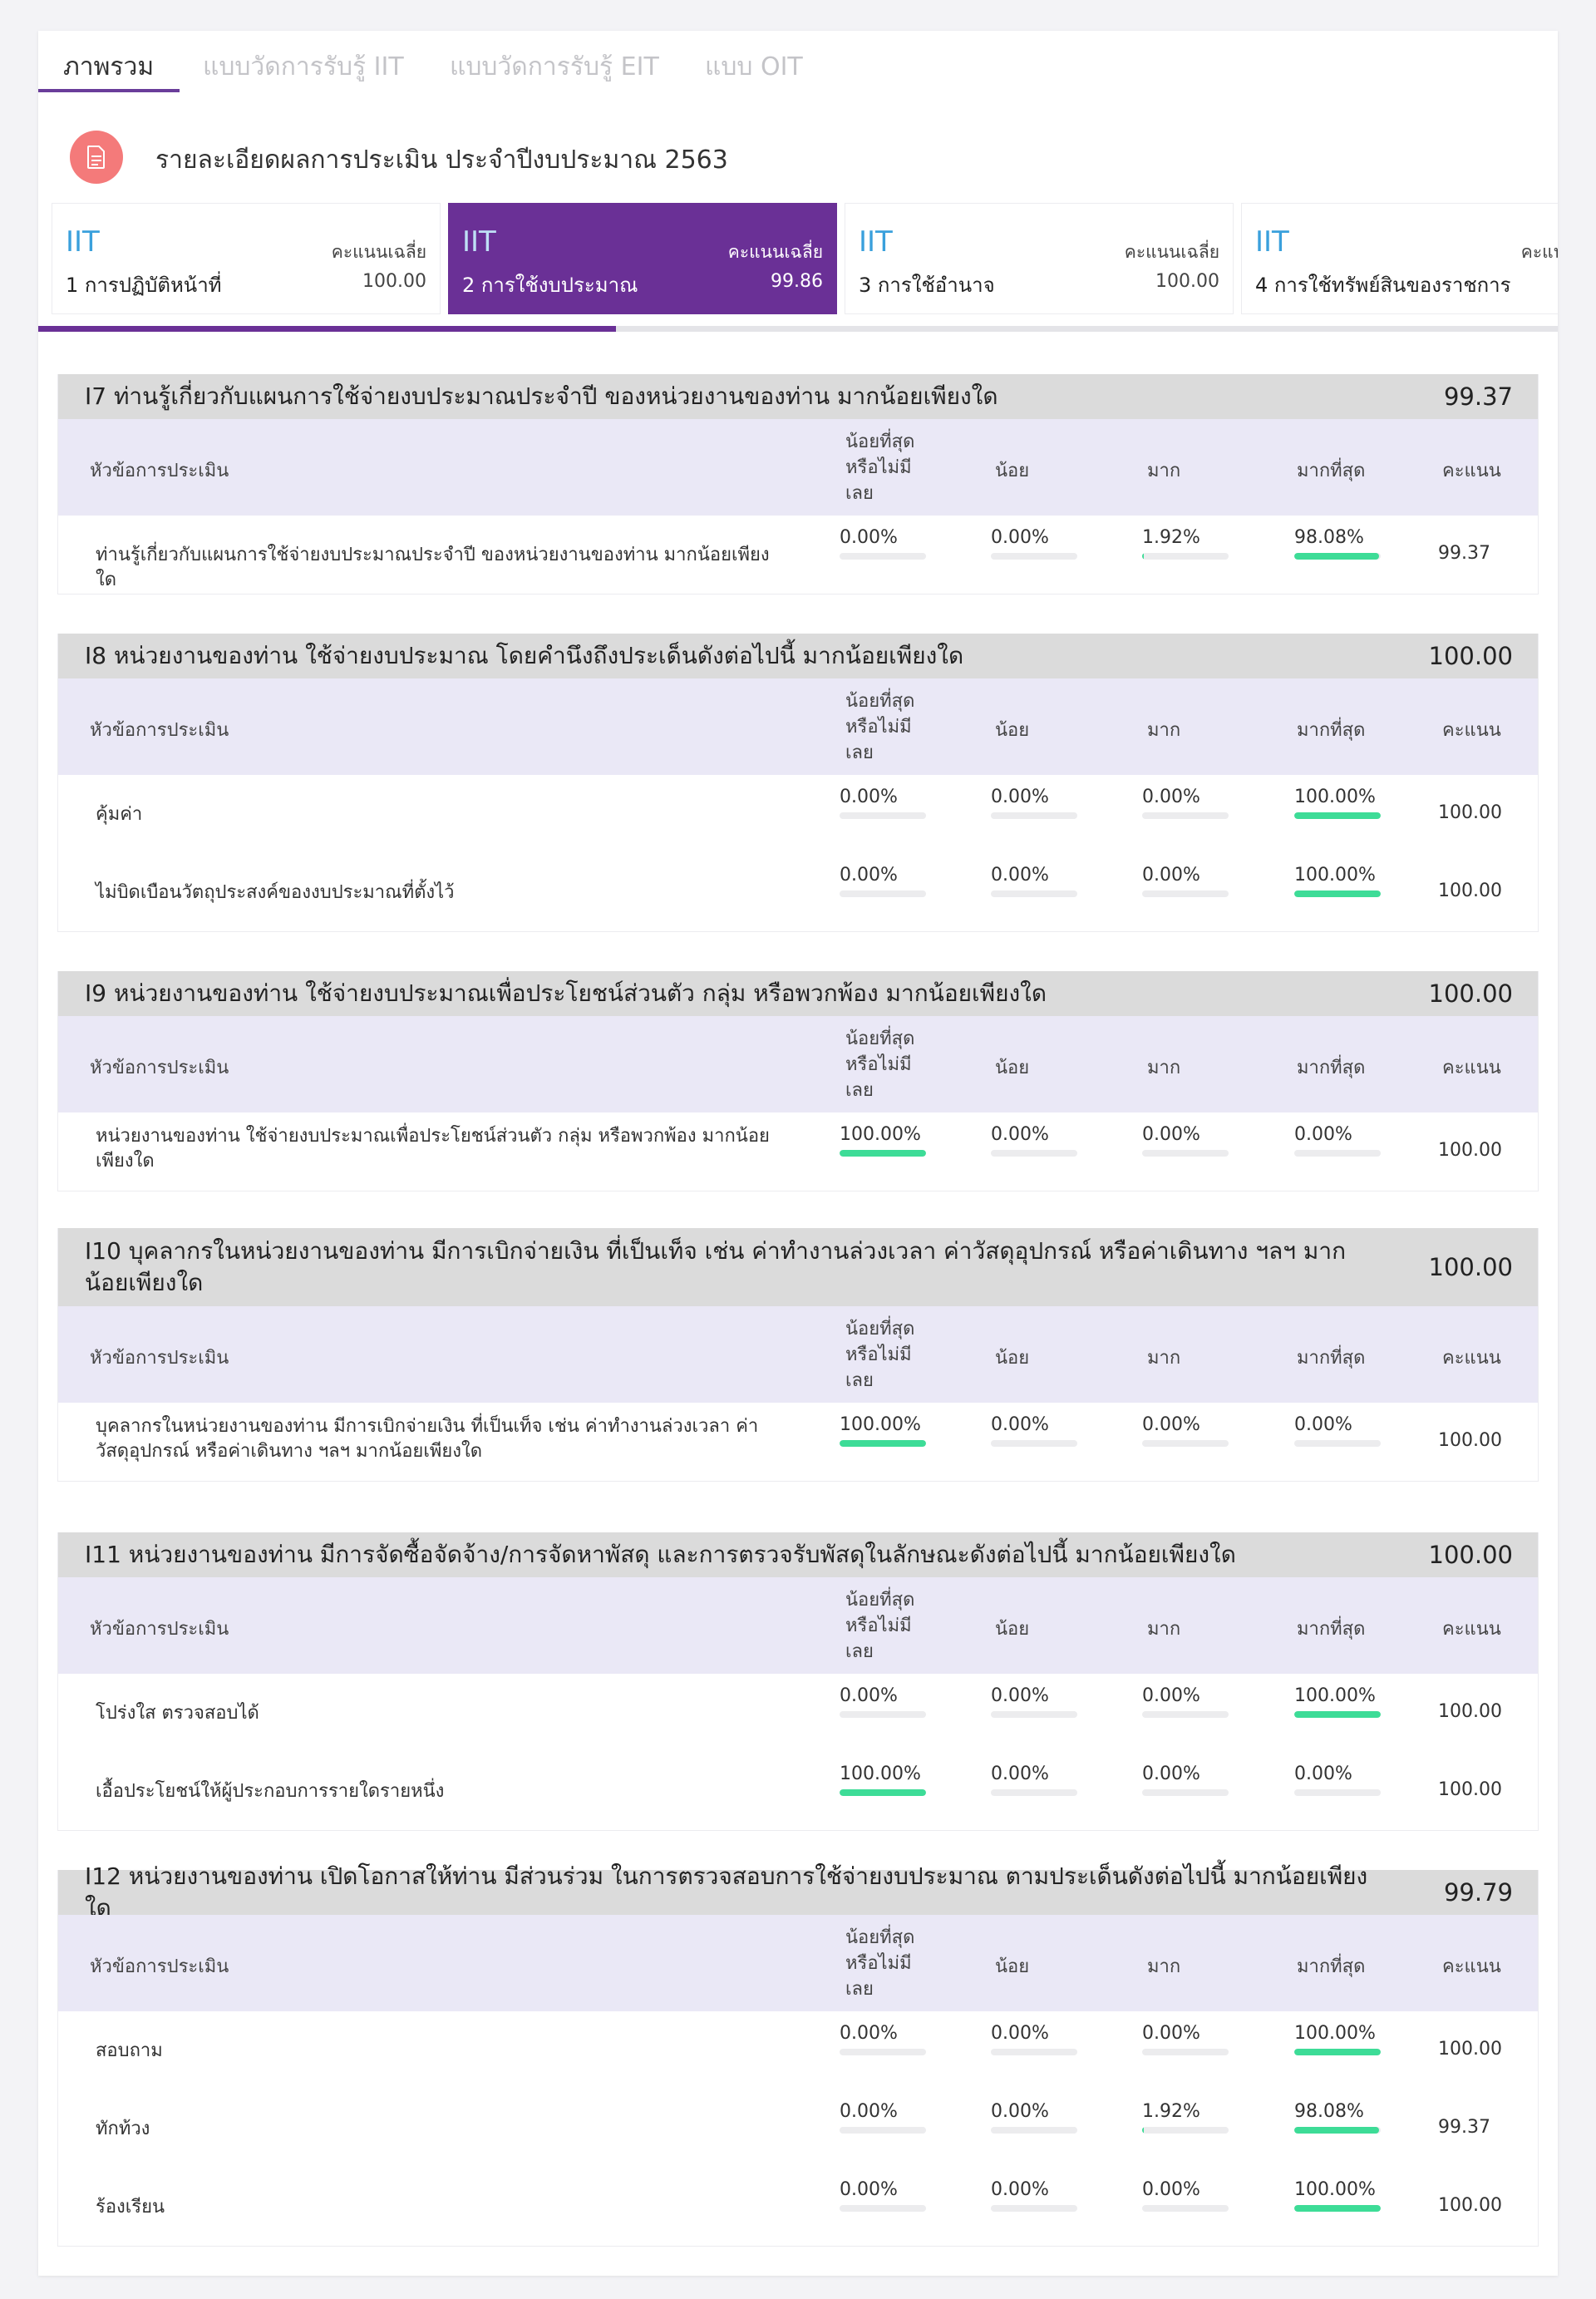 Image resolution: width=1596 pixels, height=2299 pixels. I want to click on indicator-card: IIT 3 การใช้อำนาจ คะแนนเฉลี่ย 100.00, so click(1039, 258).